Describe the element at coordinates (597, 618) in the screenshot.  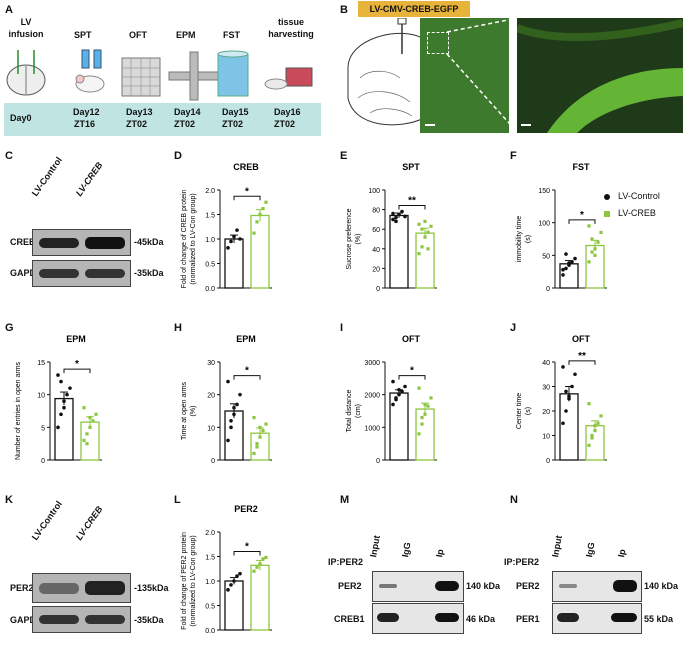
I see `co-ip-blot-per1` at that location.